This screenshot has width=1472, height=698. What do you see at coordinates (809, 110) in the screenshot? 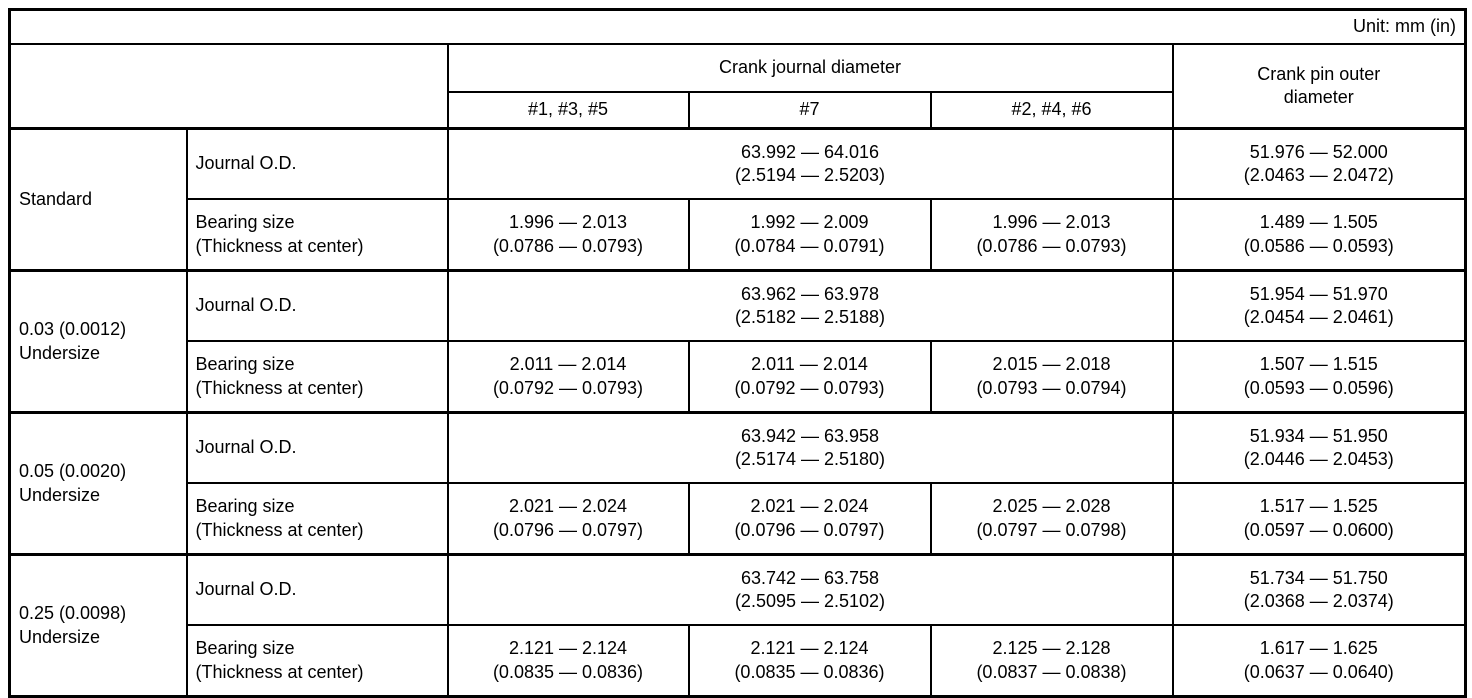
I see `header-journal-7: #7` at bounding box center [809, 110].